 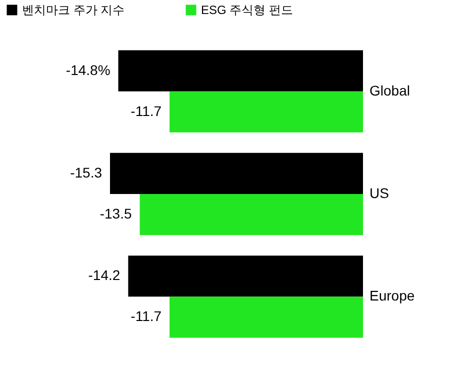 I want to click on data-label: -14.8%, so click(x=88, y=70).